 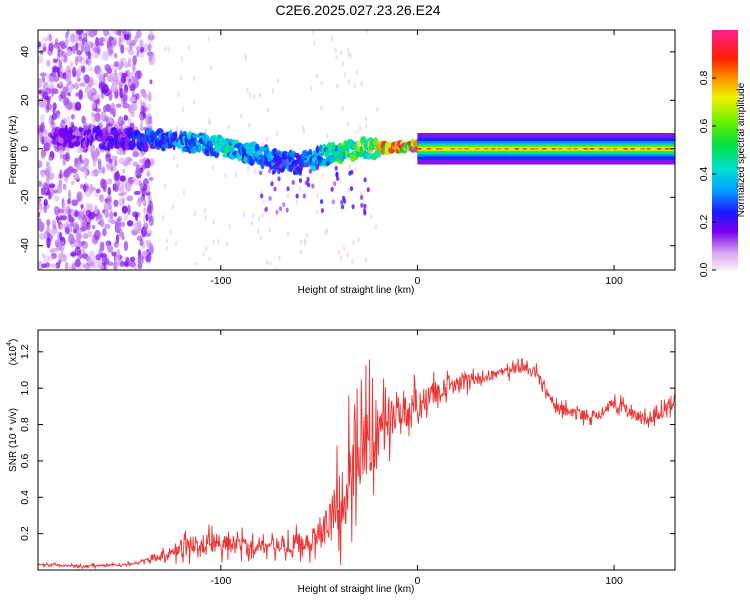 What do you see at coordinates (614, 581) in the screenshot?
I see `x-tick-label: 100` at bounding box center [614, 581].